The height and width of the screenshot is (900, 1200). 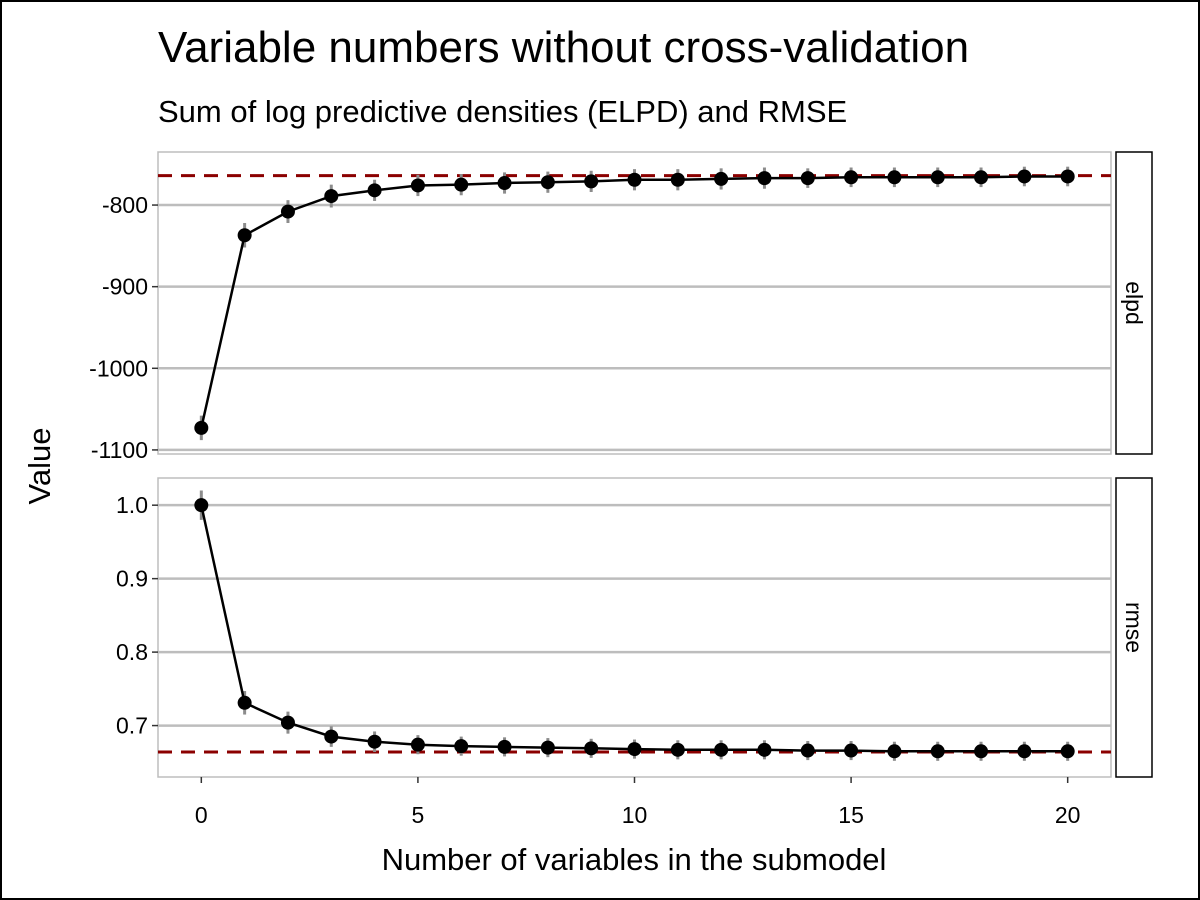 I want to click on y-tick-label: -1000, so click(x=118, y=368).